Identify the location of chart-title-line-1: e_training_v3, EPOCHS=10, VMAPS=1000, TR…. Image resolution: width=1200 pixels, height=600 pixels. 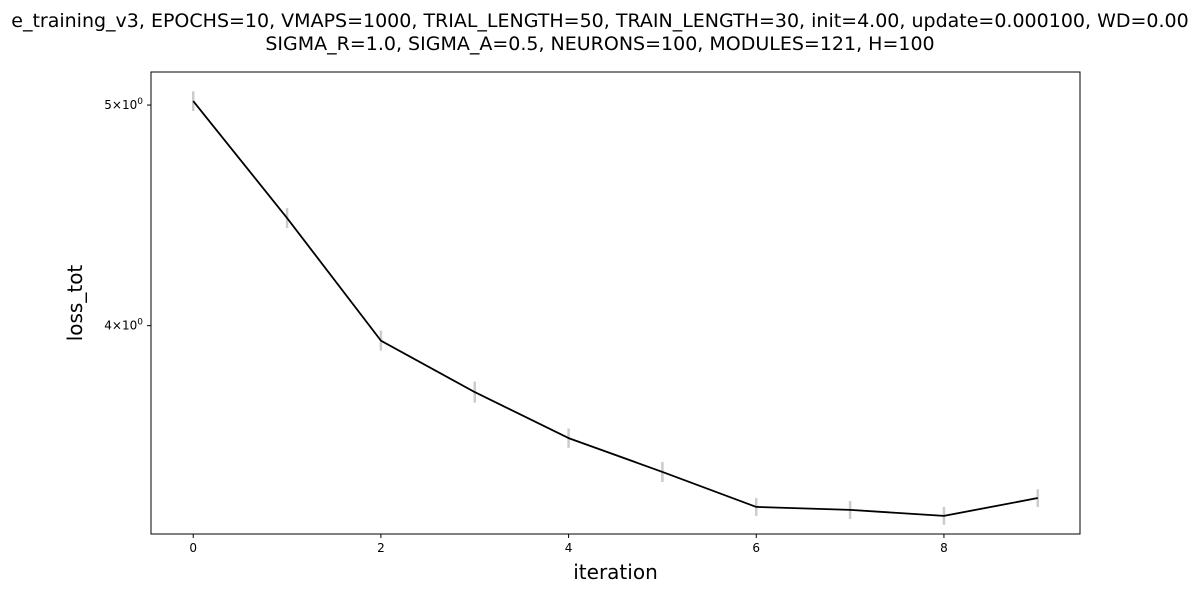
(600, 21).